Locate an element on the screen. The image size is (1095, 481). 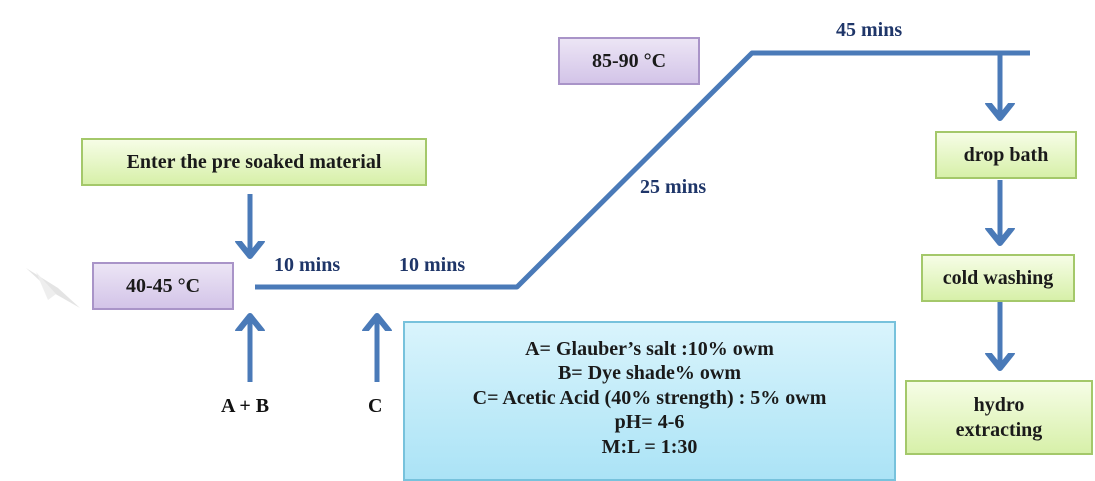
legend-line-a: A= Glauber’s salt :10% owm is located at coordinates (649, 349).